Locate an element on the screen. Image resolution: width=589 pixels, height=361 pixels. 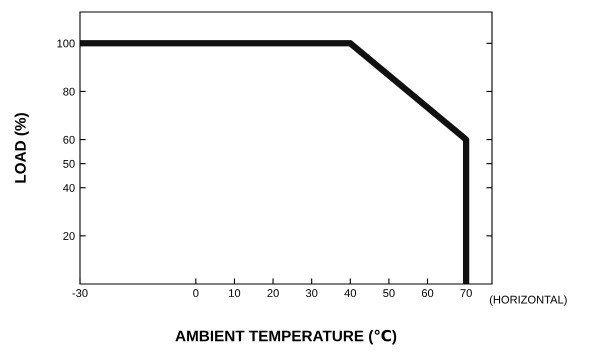
y-tick-label: 60 is located at coordinates (69, 140).